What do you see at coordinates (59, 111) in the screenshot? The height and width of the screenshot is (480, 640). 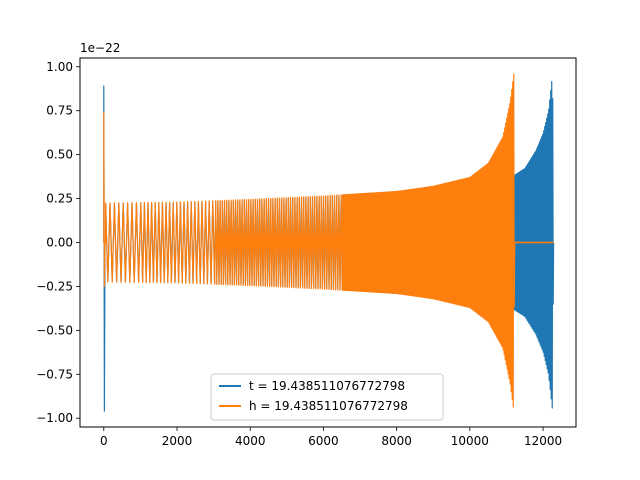 I see `y-tick-label: 0.75` at bounding box center [59, 111].